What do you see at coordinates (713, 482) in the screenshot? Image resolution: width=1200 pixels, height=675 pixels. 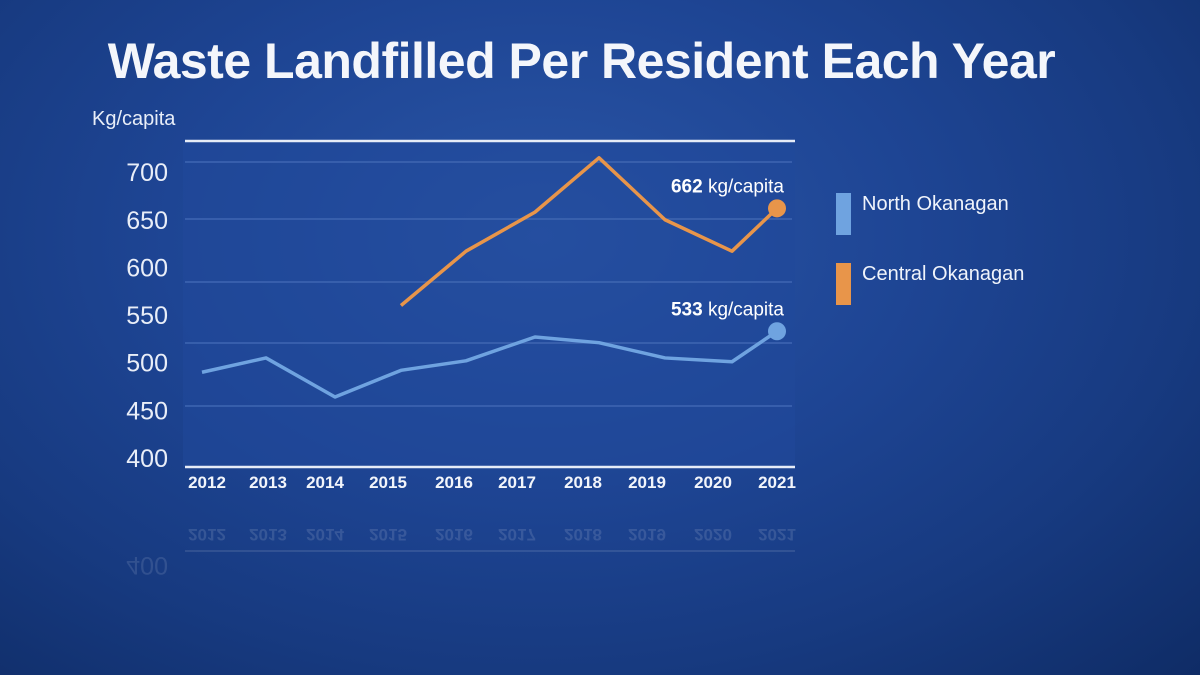 I see `x-tick-label: 2020` at bounding box center [713, 482].